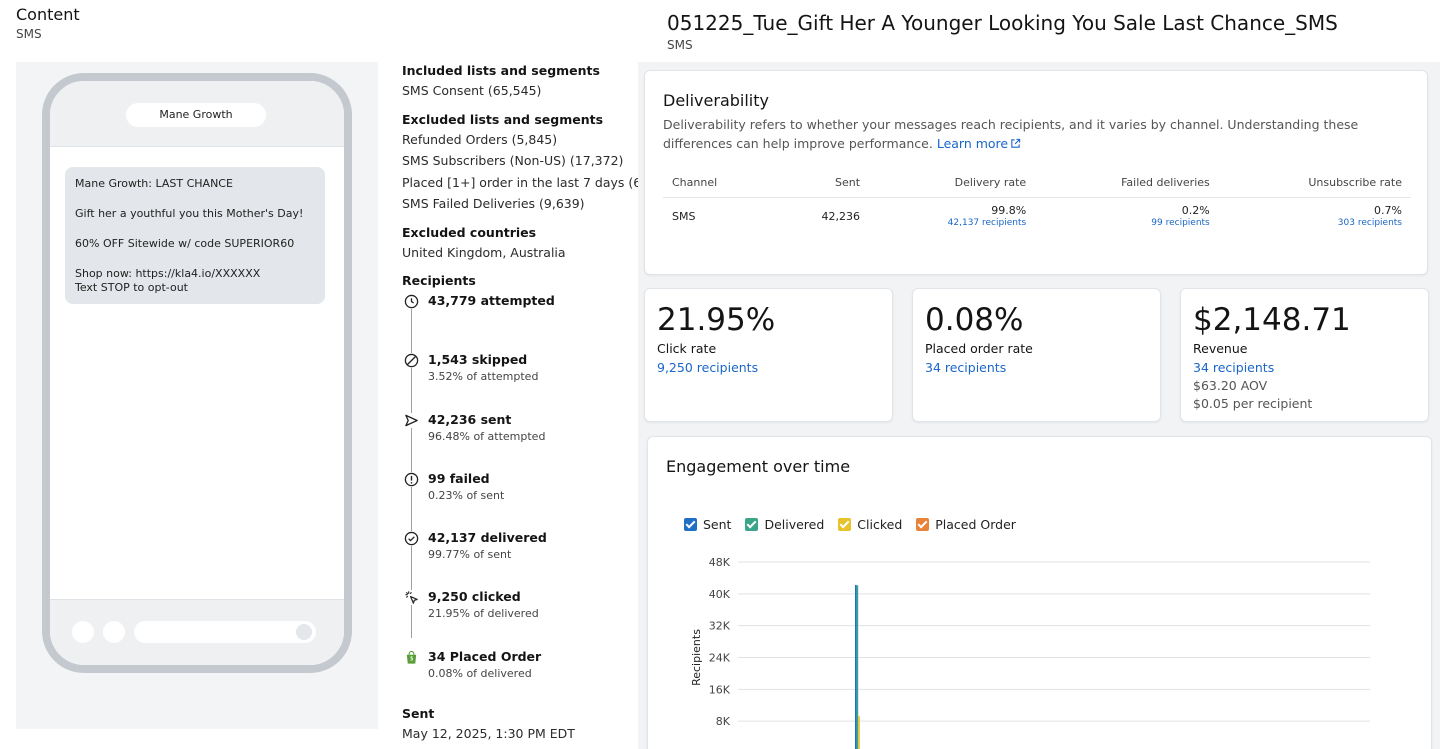 The width and height of the screenshot is (1440, 749). I want to click on learn-more-label: Learn more, so click(972, 143).